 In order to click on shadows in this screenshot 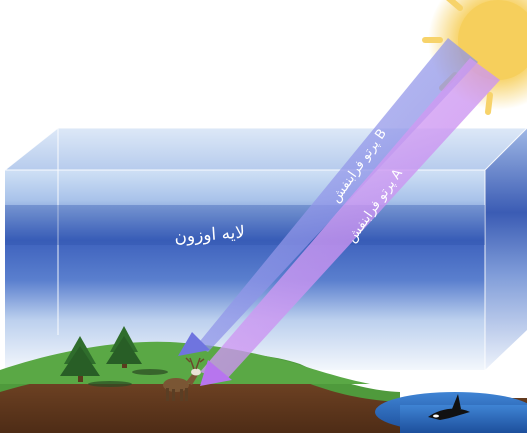, I will do `click(128, 378)`.